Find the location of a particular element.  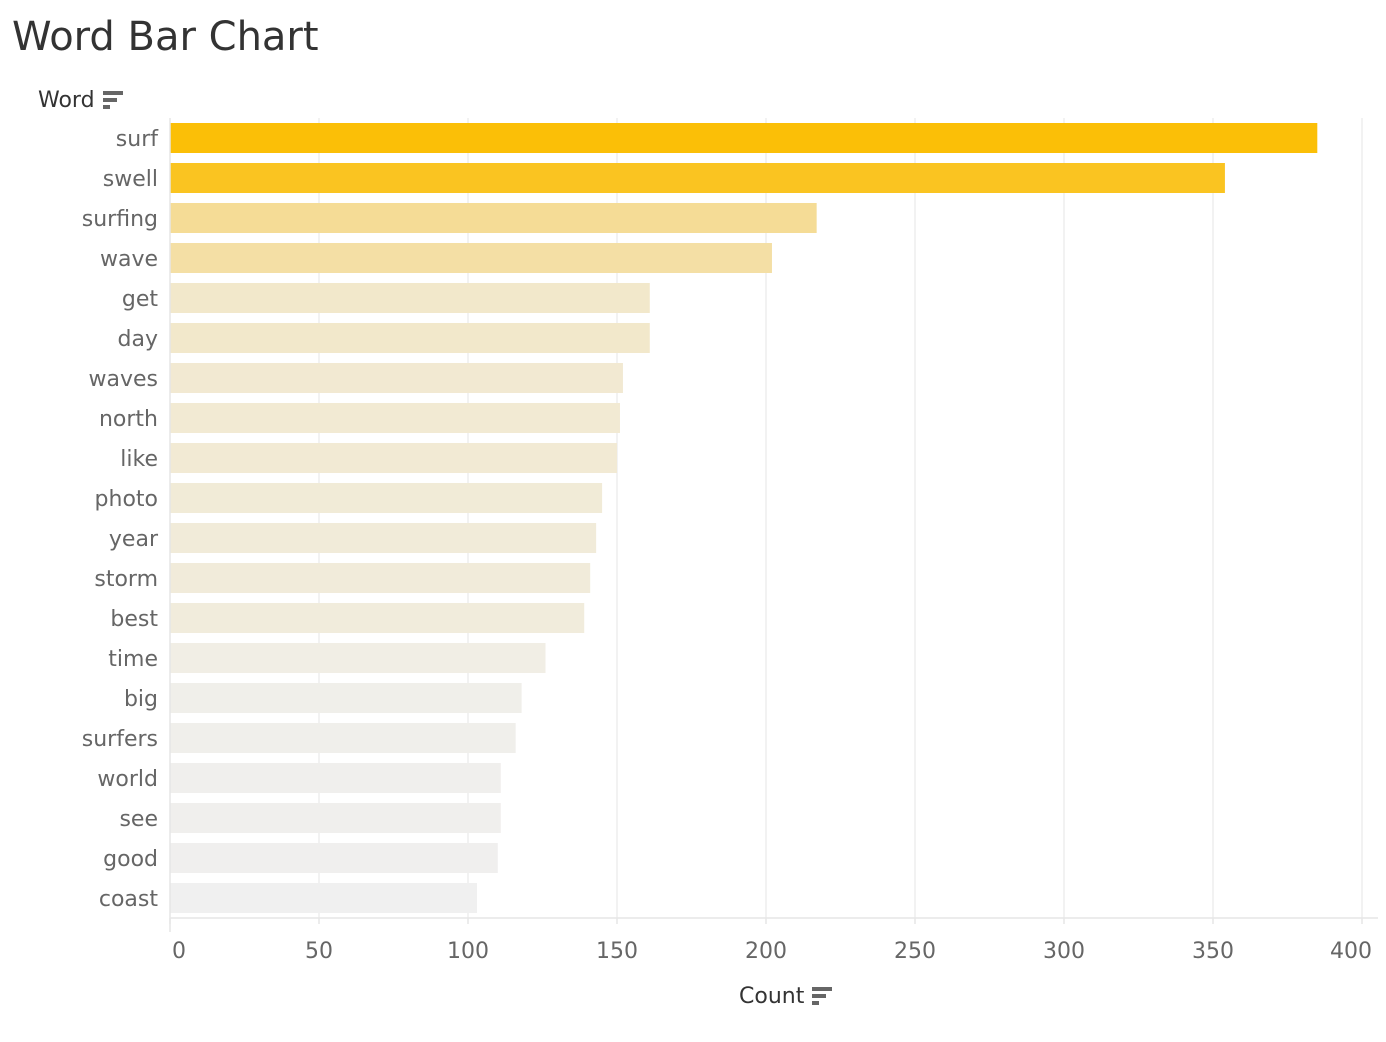

x-axis-header-label: Count is located at coordinates (772, 996).